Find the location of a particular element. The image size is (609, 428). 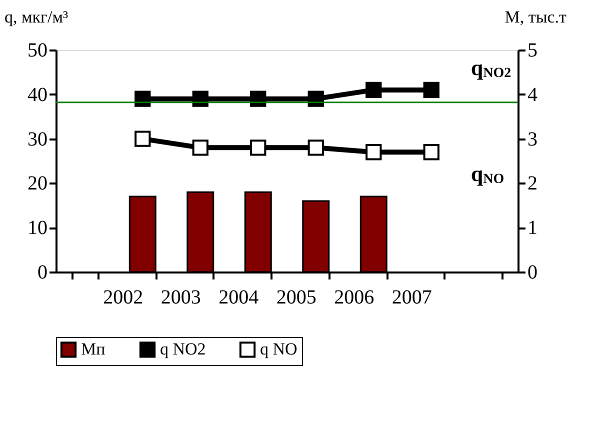

y2-tick-label: 3 is located at coordinates (533, 139).